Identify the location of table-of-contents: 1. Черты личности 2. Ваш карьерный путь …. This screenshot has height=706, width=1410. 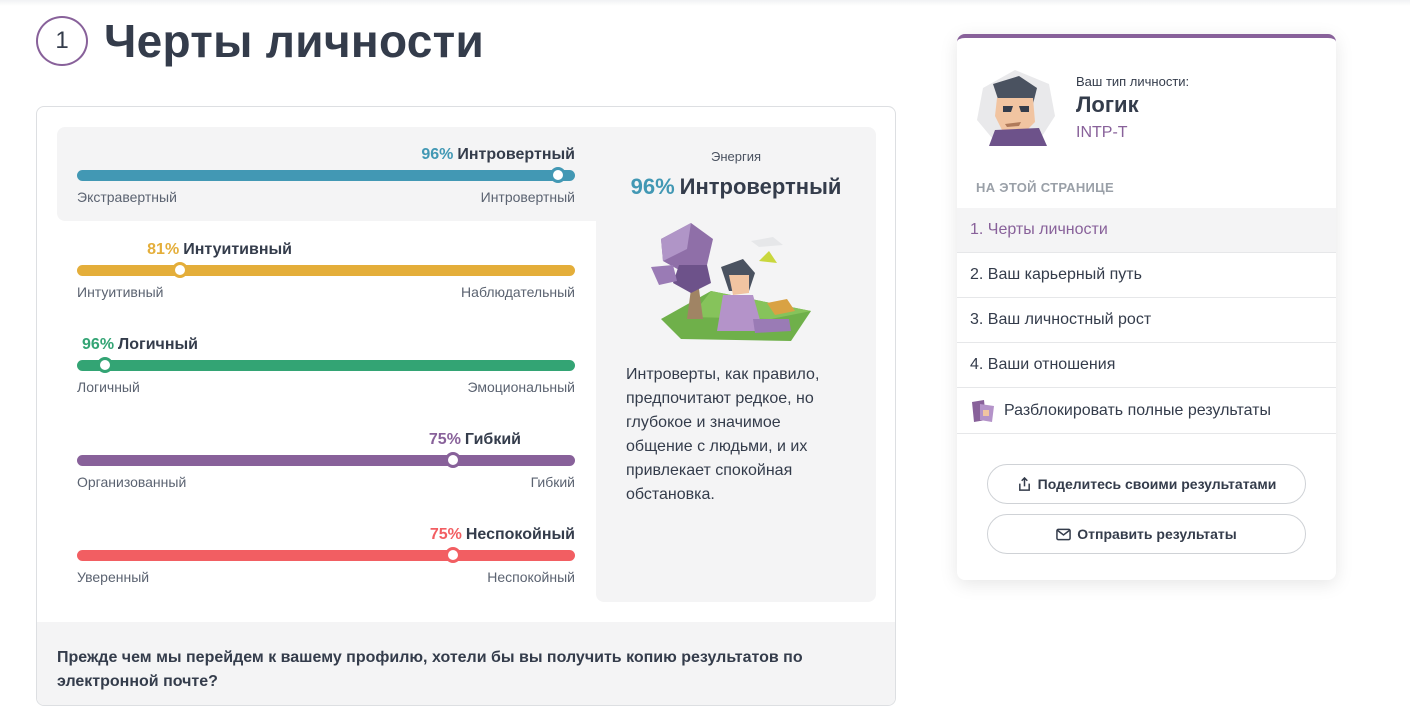
(1146, 321).